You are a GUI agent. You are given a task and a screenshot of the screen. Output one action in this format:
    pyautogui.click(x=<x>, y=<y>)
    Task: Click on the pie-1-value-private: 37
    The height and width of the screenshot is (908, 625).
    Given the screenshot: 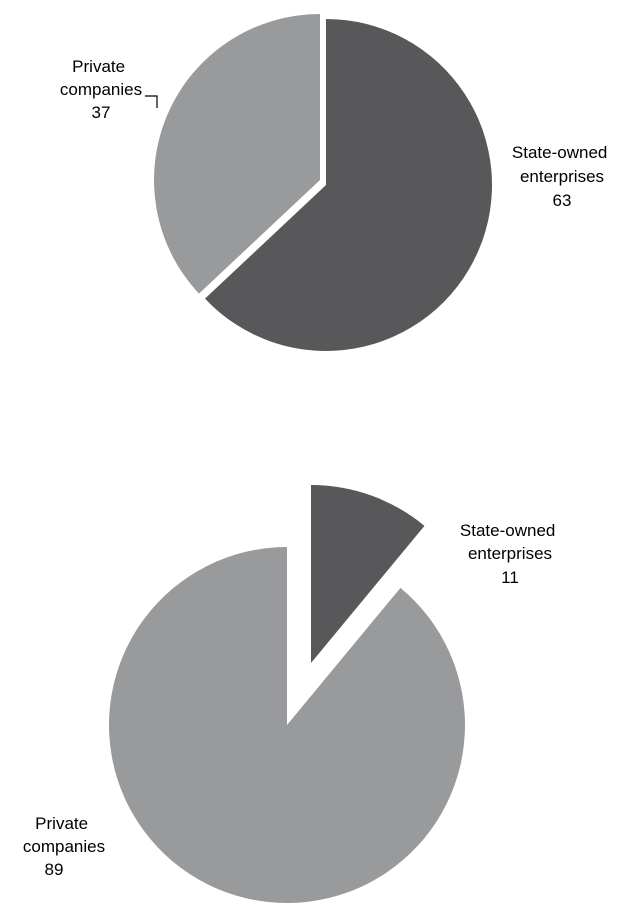 What is the action you would take?
    pyautogui.click(x=101, y=112)
    